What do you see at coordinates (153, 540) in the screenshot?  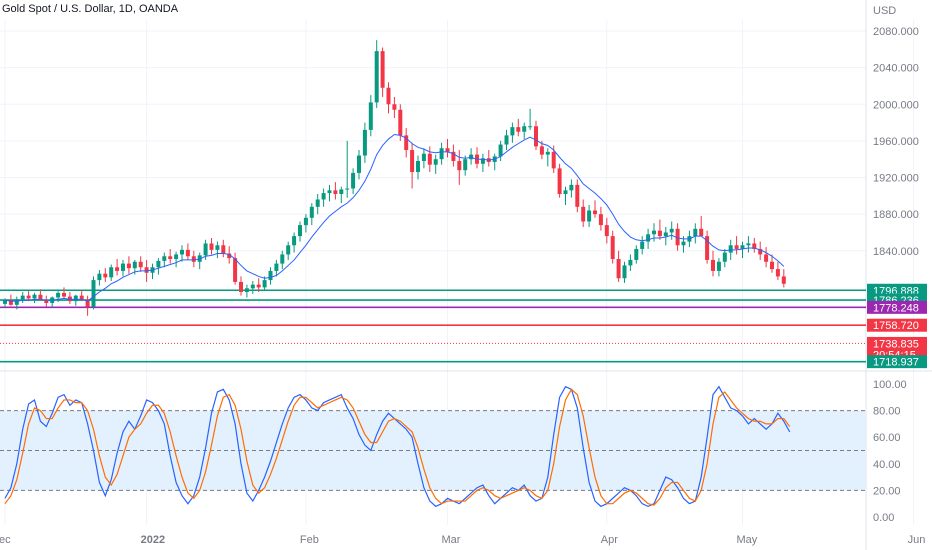 I see `time-tick-label: 2022` at bounding box center [153, 540].